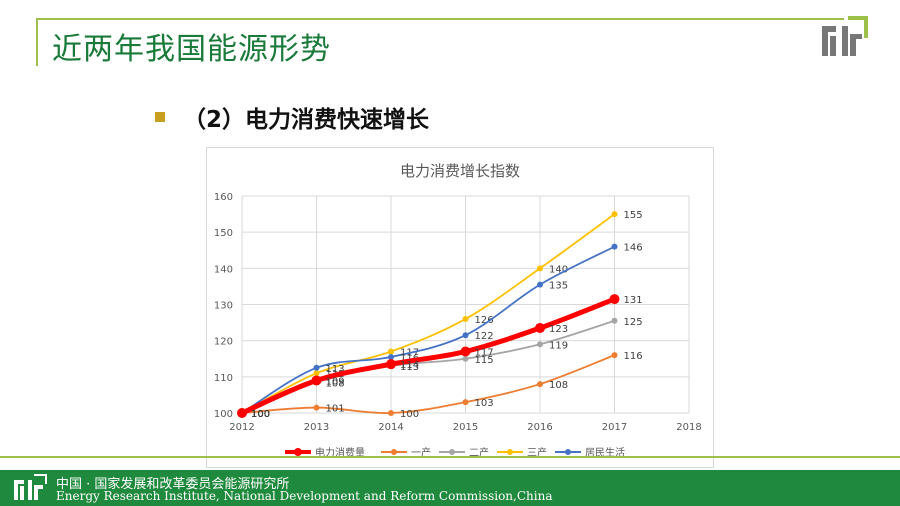 The image size is (900, 506). I want to click on y-tick-label: 160, so click(223, 197).